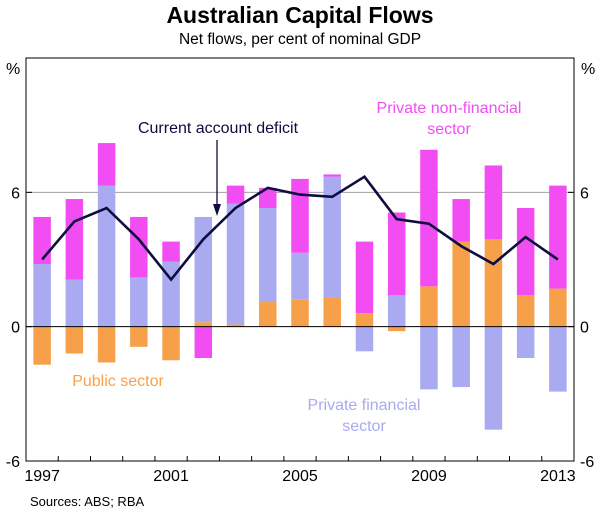 This screenshot has width=600, height=514. What do you see at coordinates (74, 340) in the screenshot?
I see `bar-public-1998` at bounding box center [74, 340].